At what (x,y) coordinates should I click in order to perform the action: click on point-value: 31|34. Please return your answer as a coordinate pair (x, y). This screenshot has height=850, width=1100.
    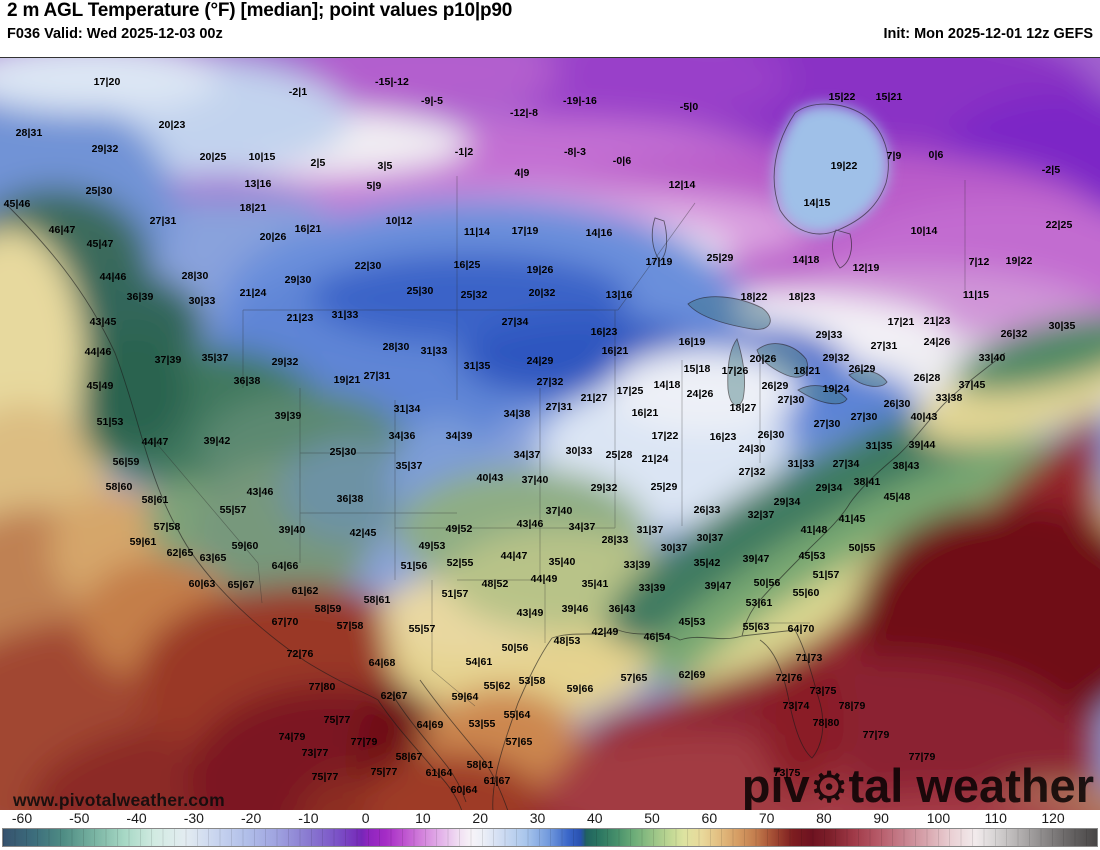
    Looking at the image, I should click on (407, 409).